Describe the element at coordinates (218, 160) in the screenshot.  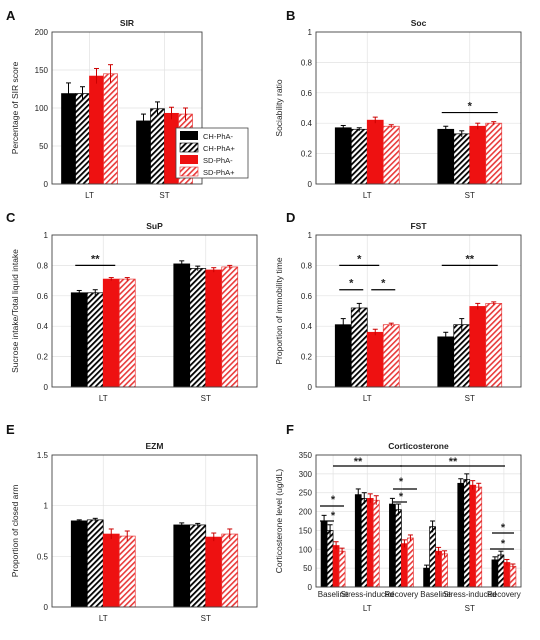
I see `legend-label: SD-PhA-` at that location.